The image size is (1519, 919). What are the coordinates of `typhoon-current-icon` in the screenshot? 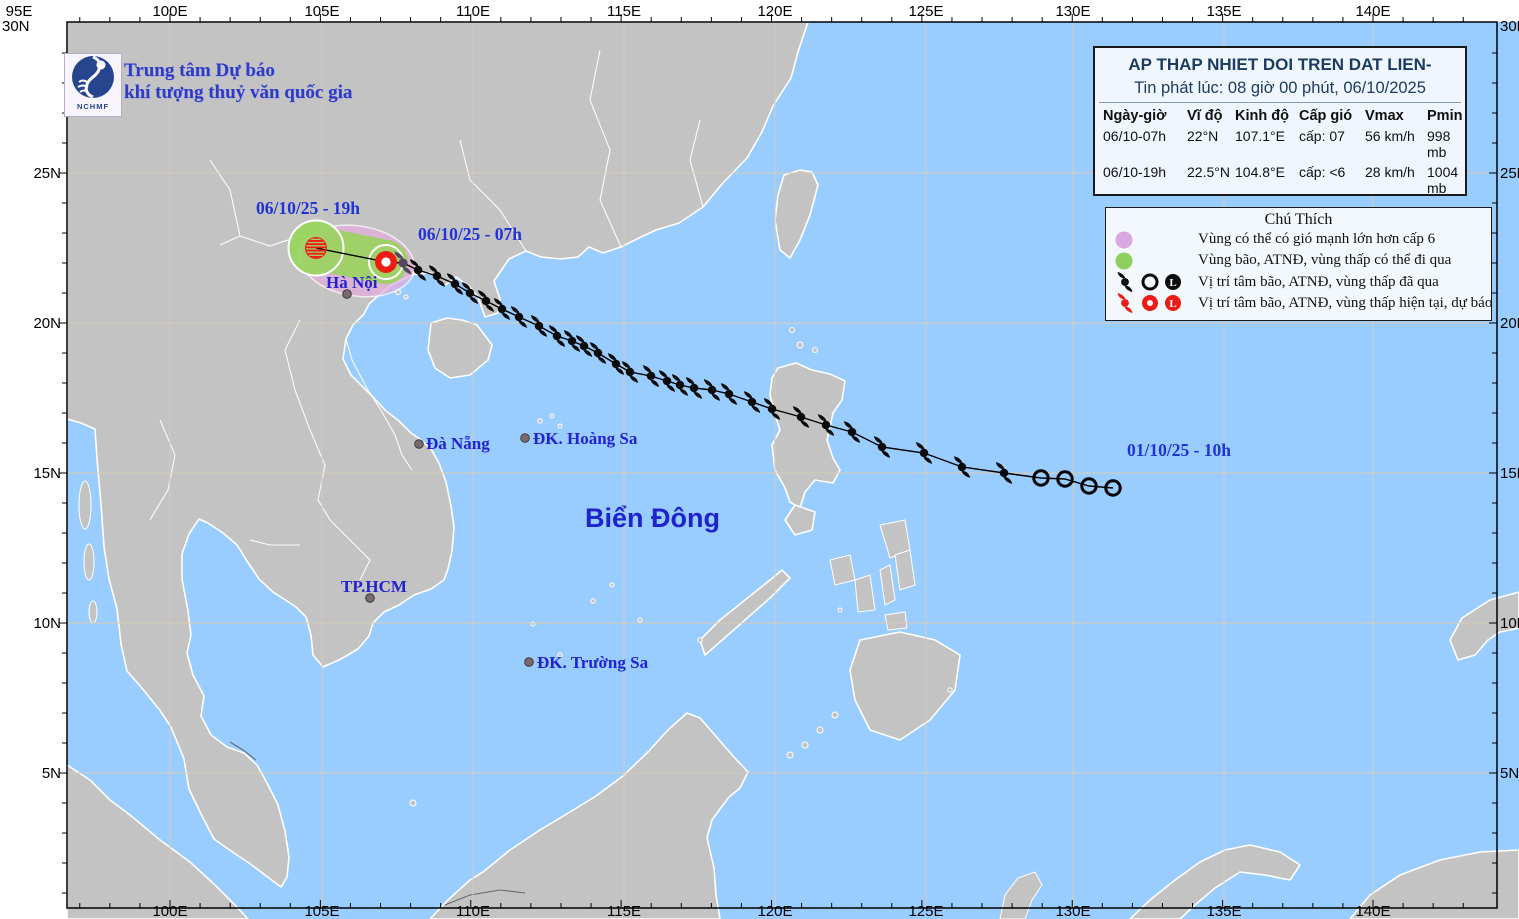 It's located at (1125, 303).